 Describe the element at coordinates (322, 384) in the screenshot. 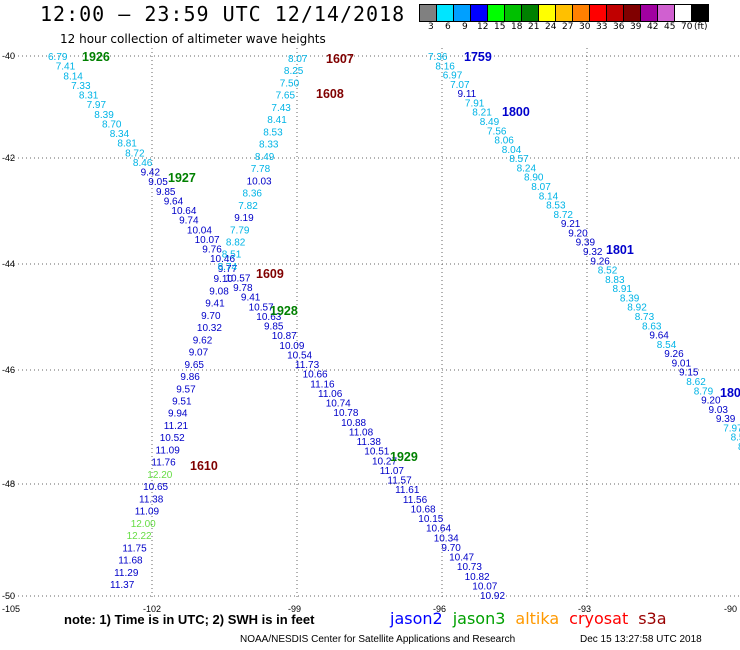

I see `swh-value-label: 11.16` at that location.